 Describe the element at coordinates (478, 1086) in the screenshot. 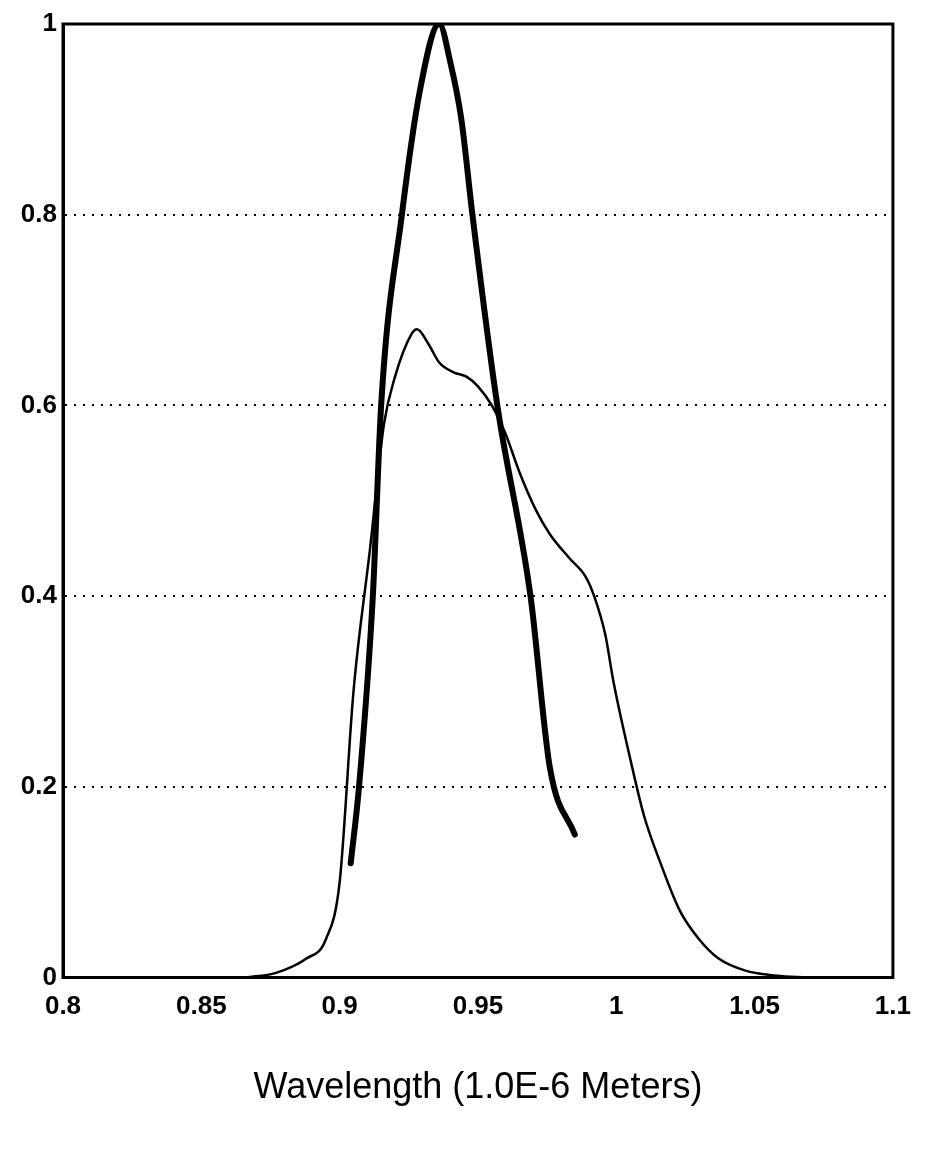

I see `x-axis-title: Wavelength (1.0E-6 Meters)` at that location.